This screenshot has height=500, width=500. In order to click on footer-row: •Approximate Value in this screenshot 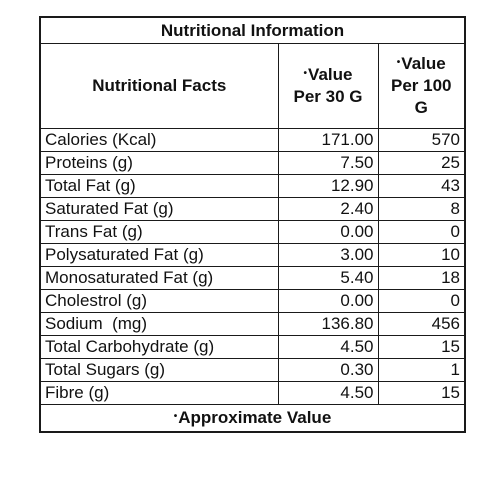, I will do `click(252, 418)`.